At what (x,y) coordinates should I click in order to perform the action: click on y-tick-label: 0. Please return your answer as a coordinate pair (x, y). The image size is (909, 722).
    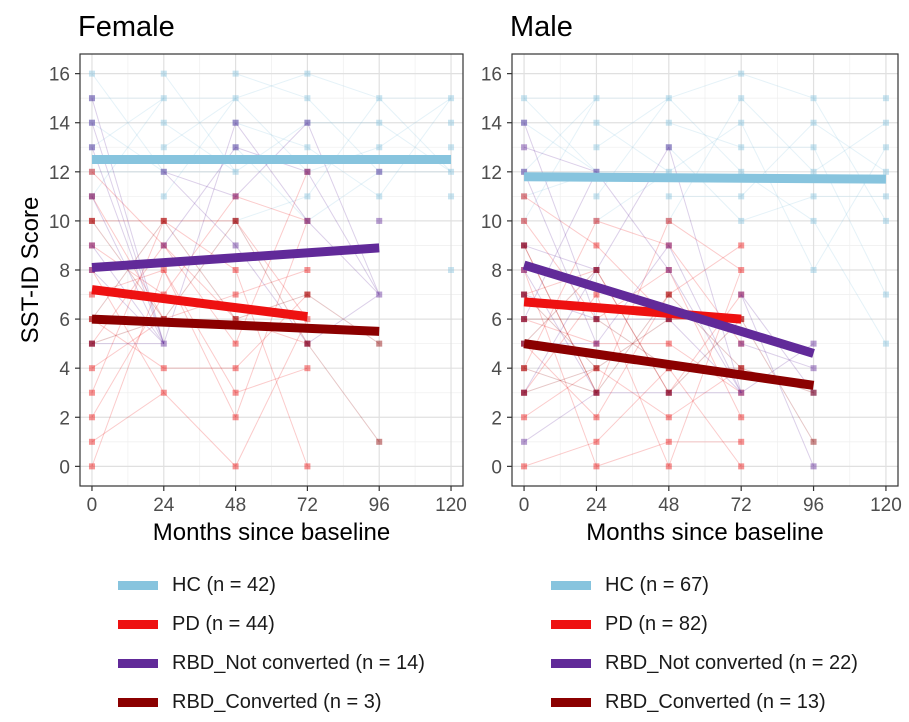
    Looking at the image, I should click on (64, 467).